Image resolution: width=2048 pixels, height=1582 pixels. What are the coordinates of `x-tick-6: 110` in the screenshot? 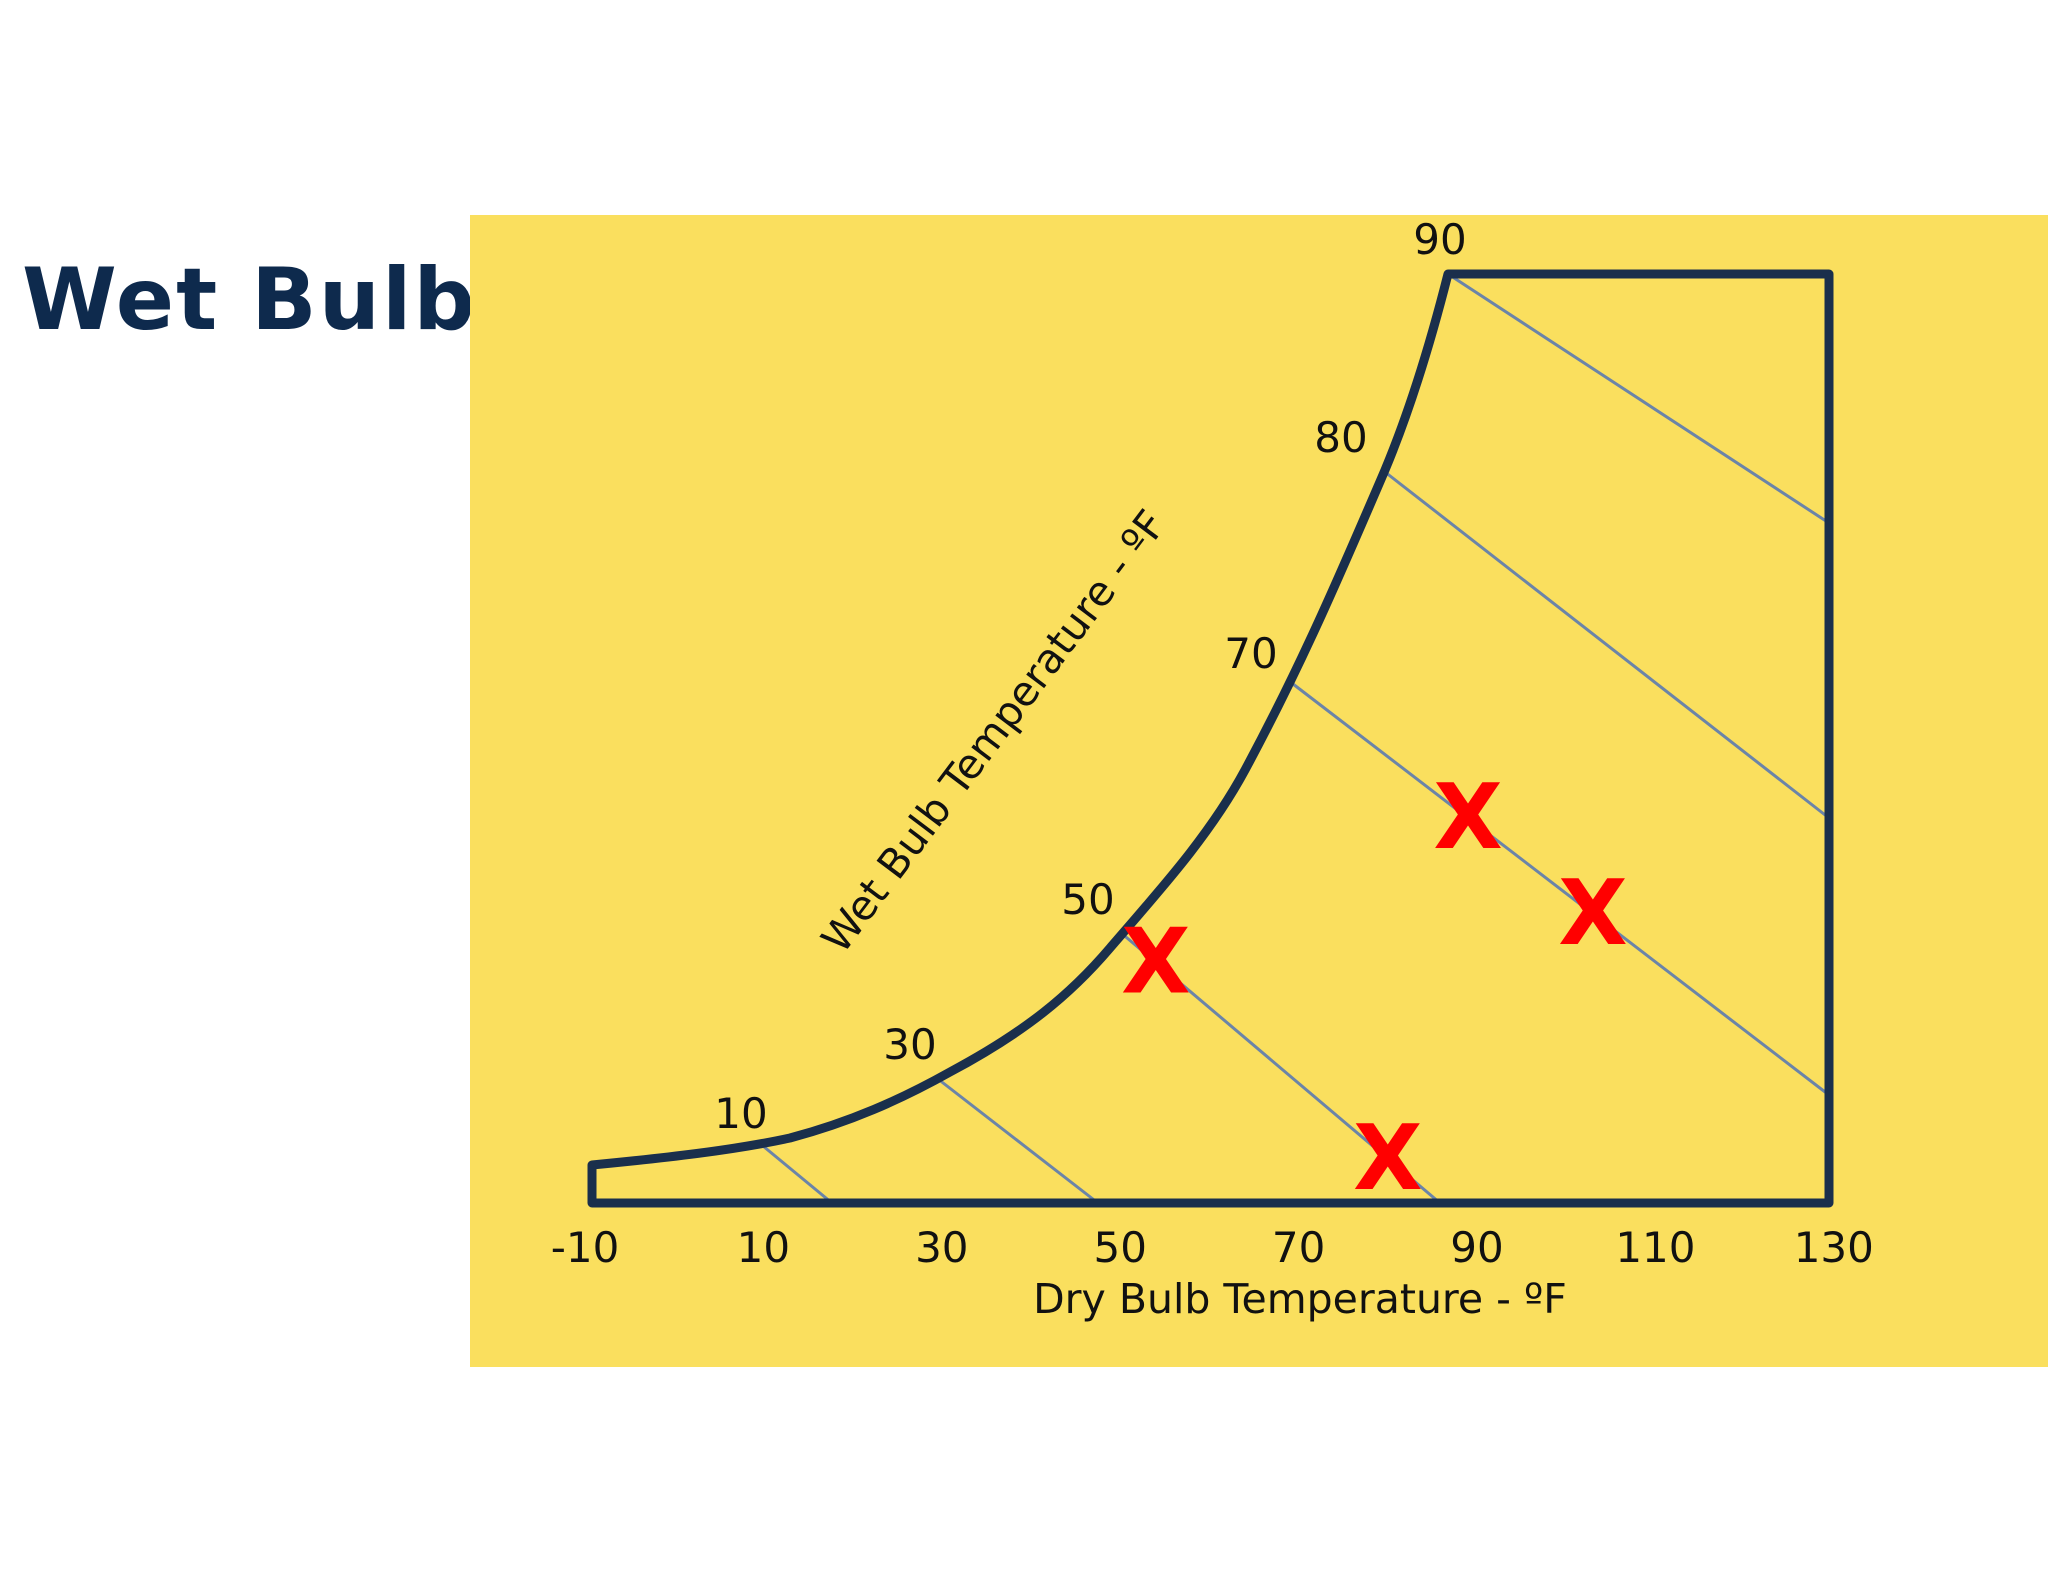 It's located at (1655, 1247).